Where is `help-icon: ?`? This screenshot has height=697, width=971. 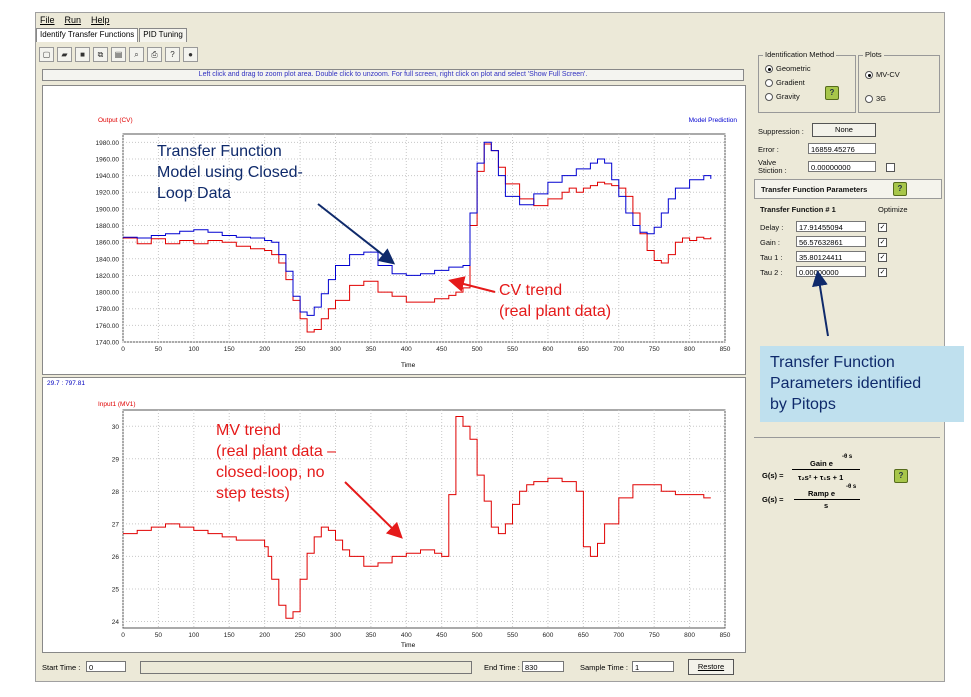 help-icon: ? is located at coordinates (172, 54).